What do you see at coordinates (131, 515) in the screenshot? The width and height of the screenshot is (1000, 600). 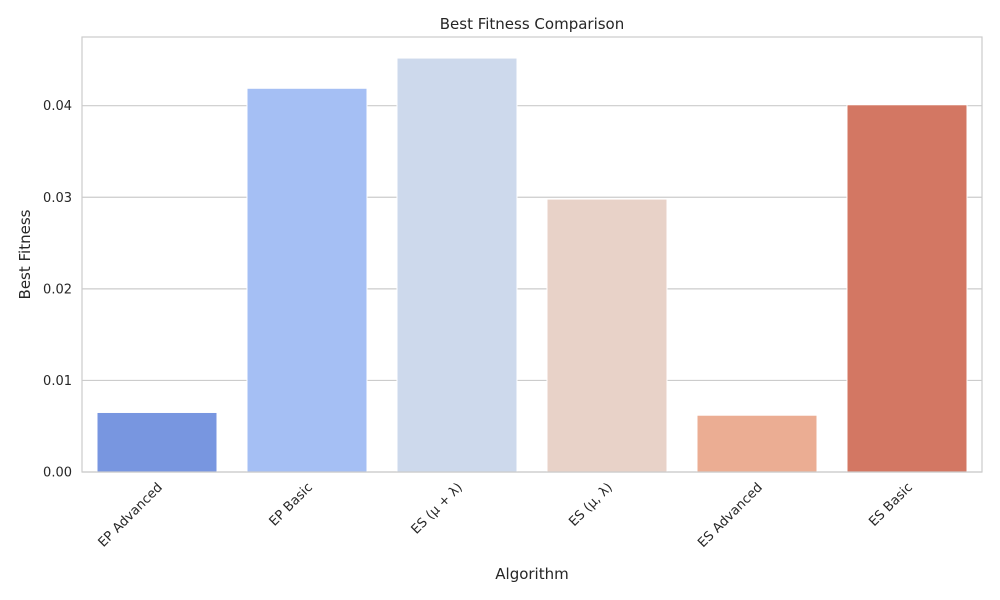 I see `x-tick-label: EP Advanced` at bounding box center [131, 515].